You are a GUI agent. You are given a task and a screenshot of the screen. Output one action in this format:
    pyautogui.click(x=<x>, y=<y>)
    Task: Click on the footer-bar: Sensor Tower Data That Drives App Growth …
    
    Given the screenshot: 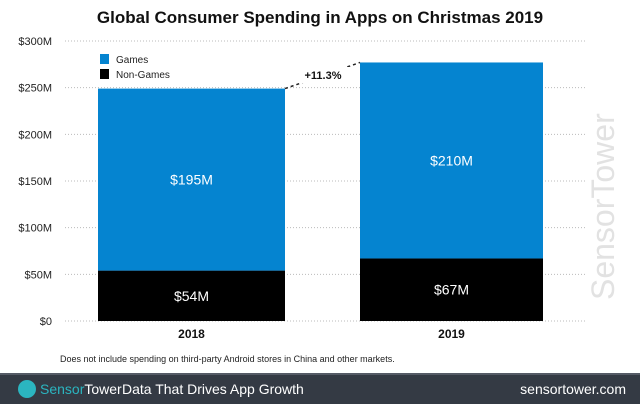 What is the action you would take?
    pyautogui.click(x=320, y=388)
    